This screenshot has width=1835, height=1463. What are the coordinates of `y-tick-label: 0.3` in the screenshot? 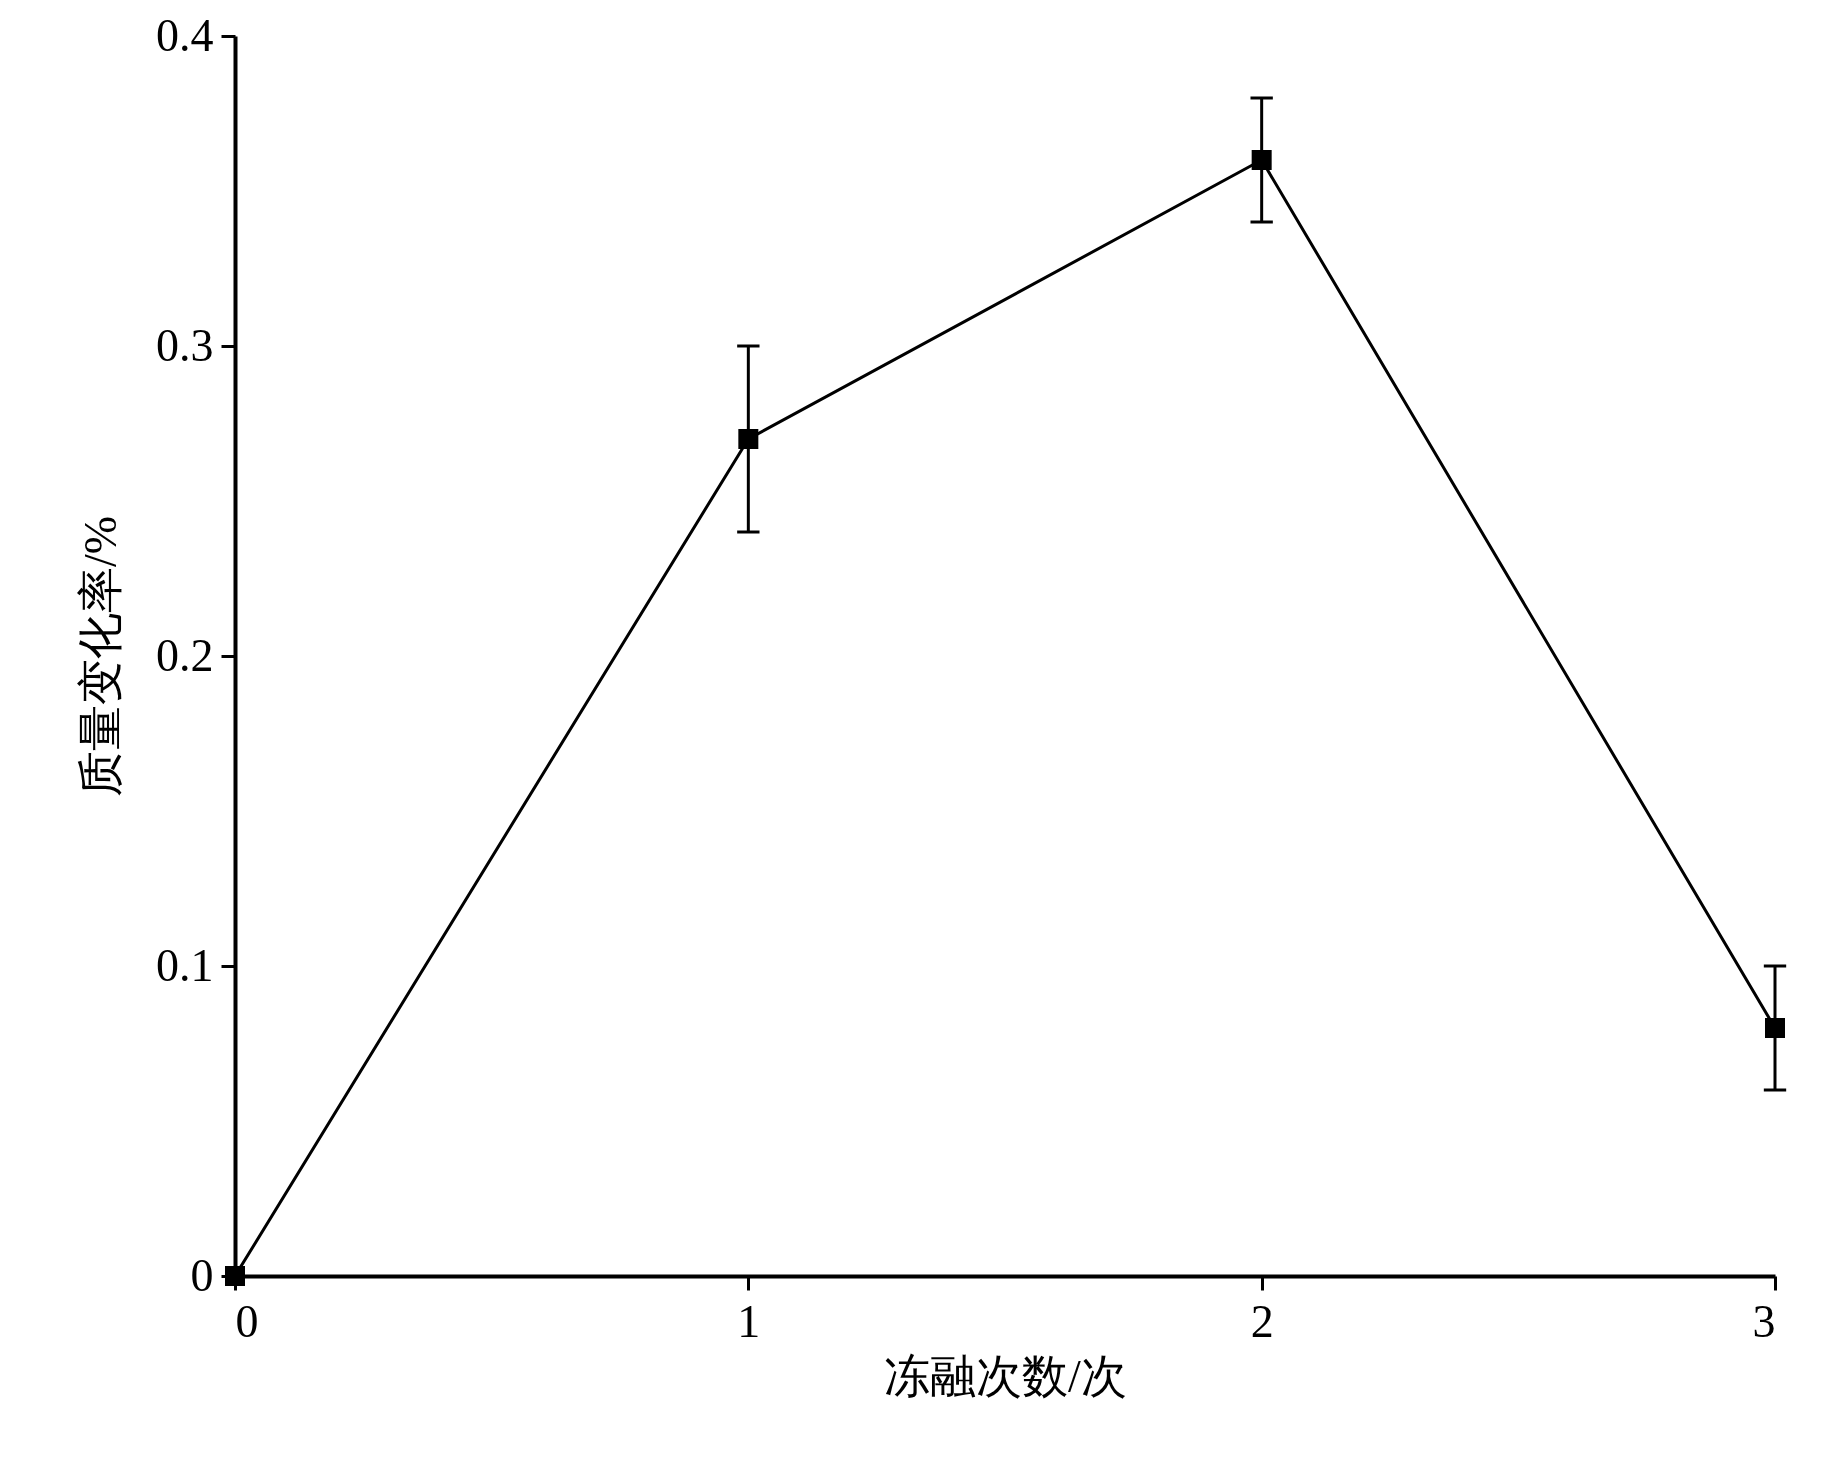 It's located at (185, 345).